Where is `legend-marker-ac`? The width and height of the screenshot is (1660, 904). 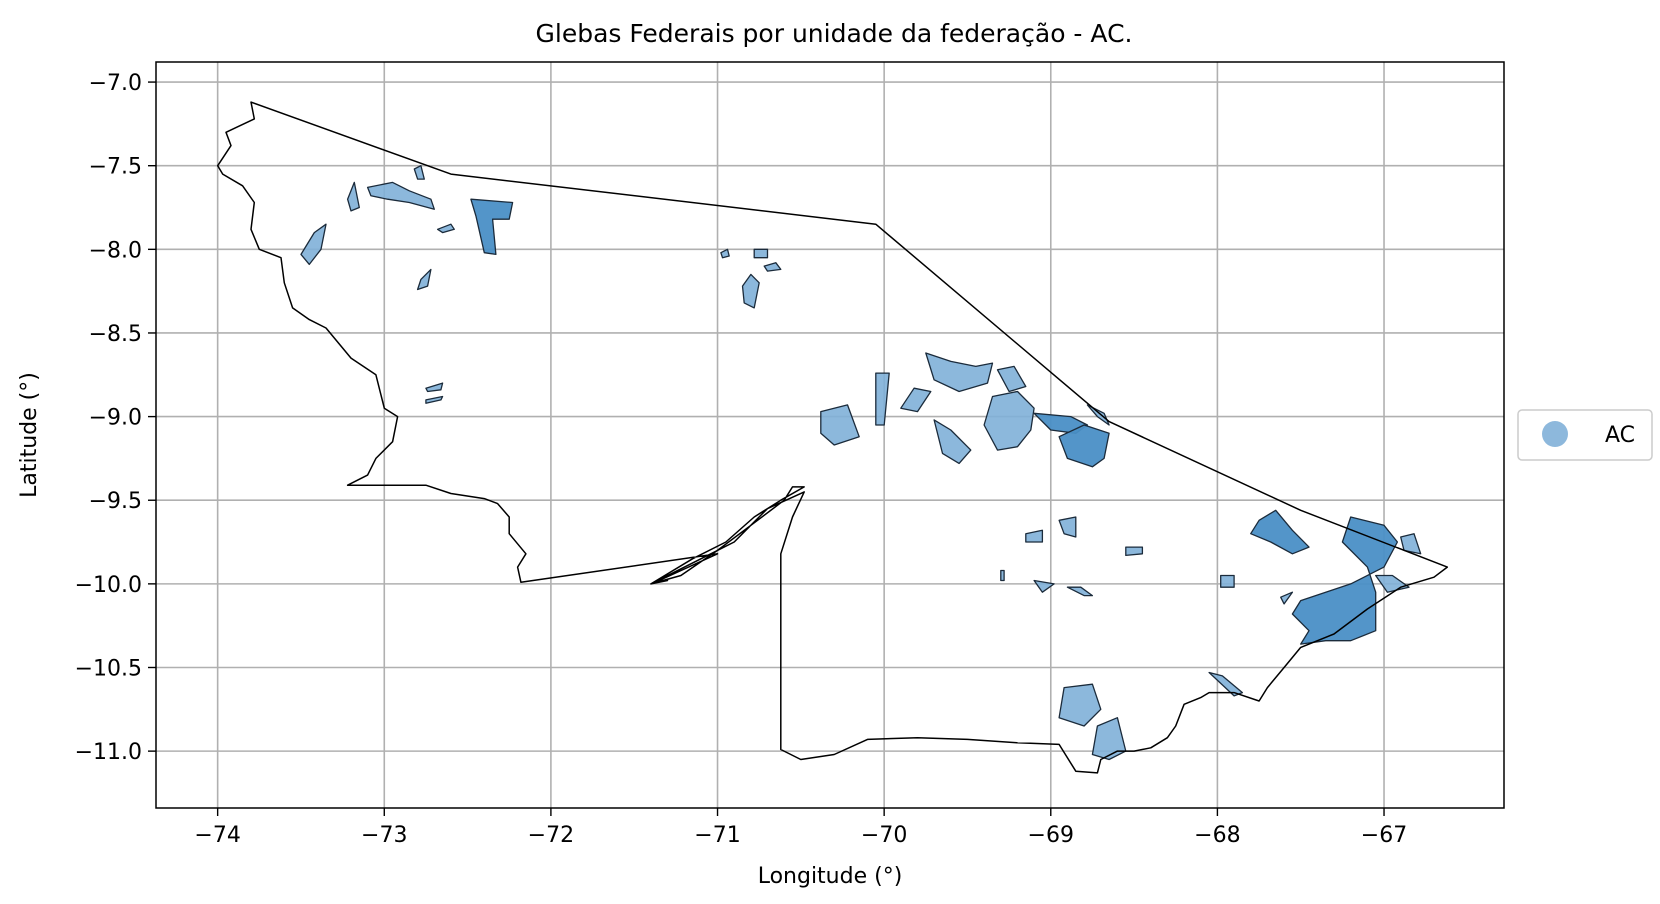 legend-marker-ac is located at coordinates (1555, 434).